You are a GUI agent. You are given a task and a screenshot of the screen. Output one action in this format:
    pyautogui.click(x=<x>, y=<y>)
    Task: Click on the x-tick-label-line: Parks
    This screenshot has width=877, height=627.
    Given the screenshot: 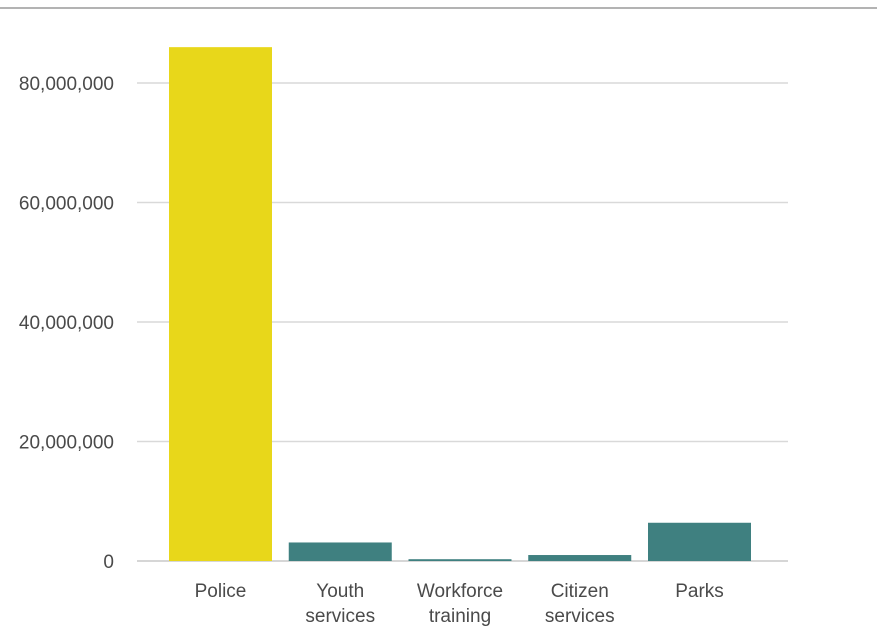 What is the action you would take?
    pyautogui.click(x=699, y=591)
    